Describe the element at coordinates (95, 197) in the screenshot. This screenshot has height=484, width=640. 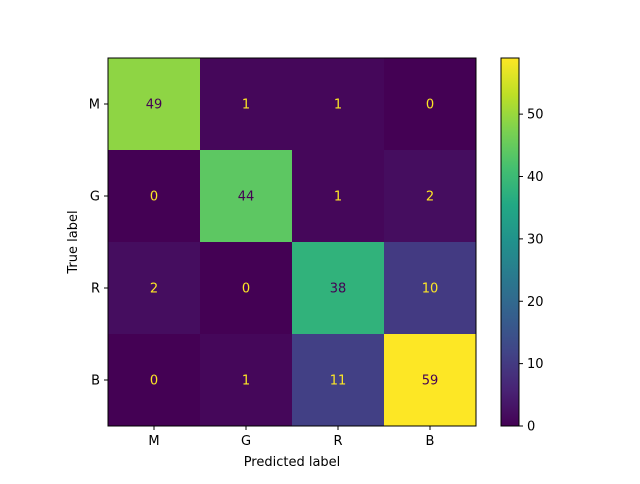
I see `y-tick-label: G` at that location.